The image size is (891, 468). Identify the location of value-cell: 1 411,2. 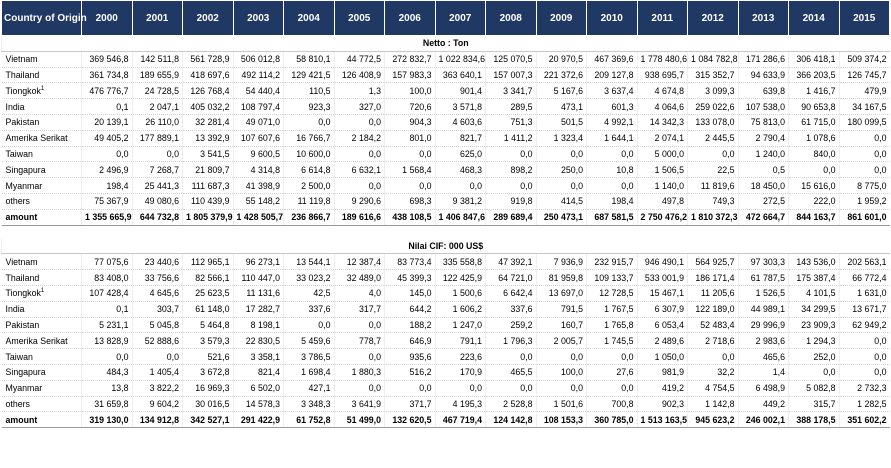
(510, 138).